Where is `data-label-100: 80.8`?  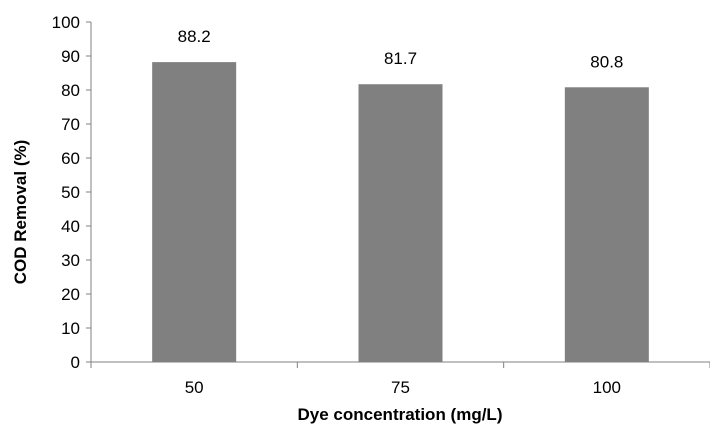 data-label-100: 80.8 is located at coordinates (606, 61).